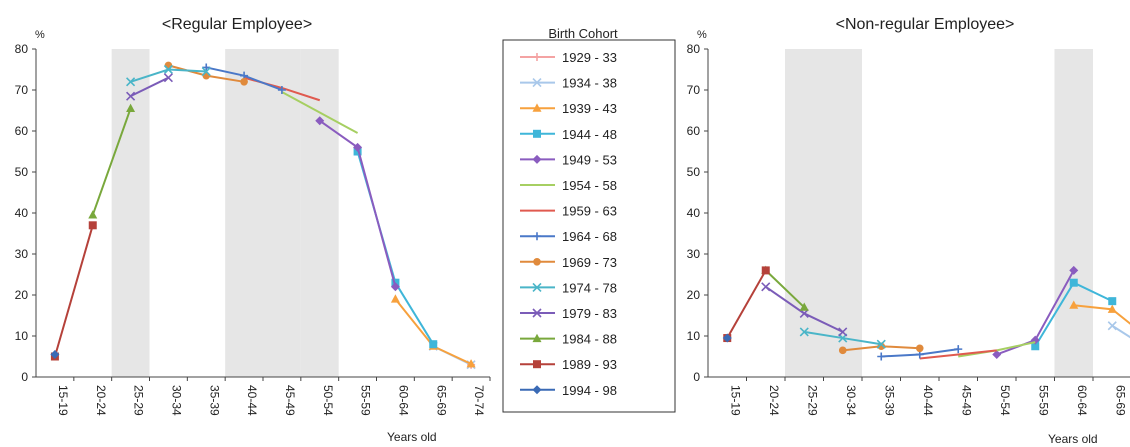  I want to click on legend-label: 1969 - 73, so click(589, 262).